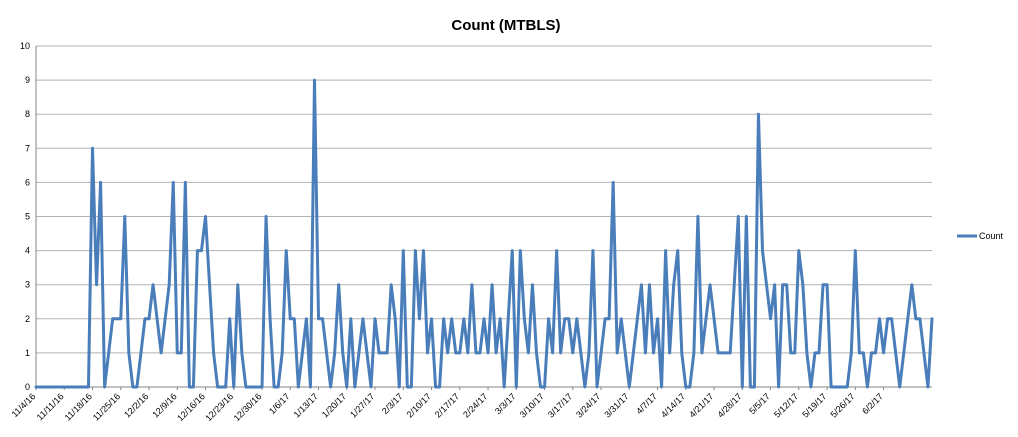 This screenshot has width=1018, height=437. Describe the element at coordinates (27, 182) in the screenshot. I see `y-tick-label: 6` at that location.